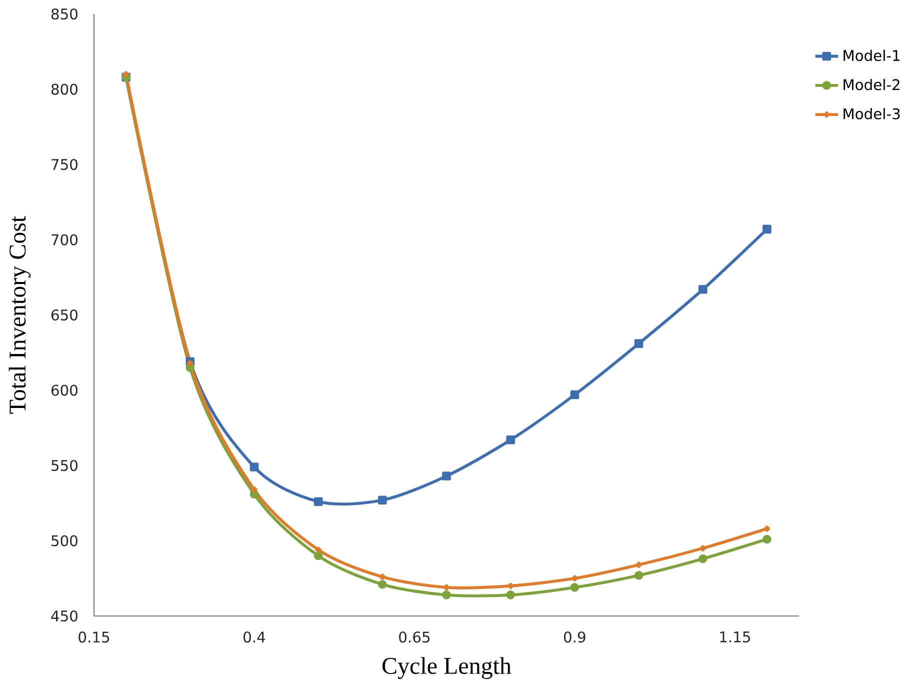 The image size is (921, 695). What do you see at coordinates (735, 637) in the screenshot?
I see `x-tick-label: 1.15` at bounding box center [735, 637].